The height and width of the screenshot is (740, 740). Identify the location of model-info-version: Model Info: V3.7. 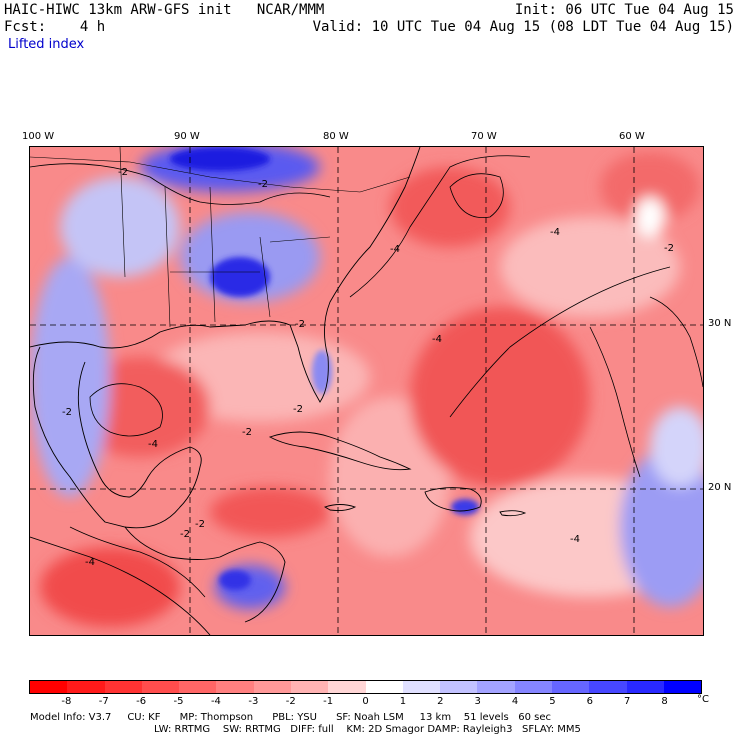
(71, 717).